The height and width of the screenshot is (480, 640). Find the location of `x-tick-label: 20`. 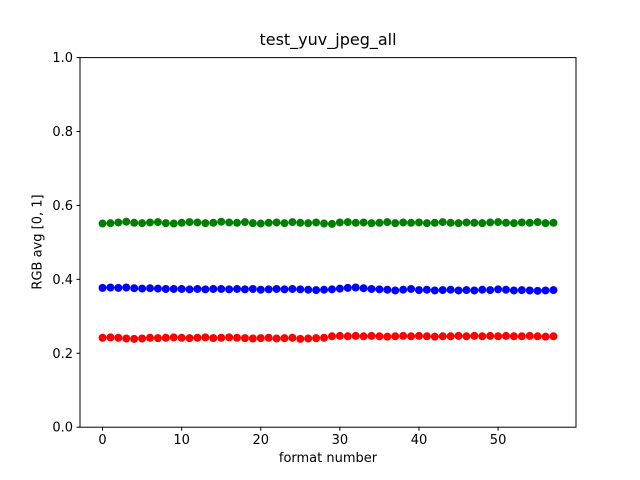

x-tick-label: 20 is located at coordinates (260, 440).